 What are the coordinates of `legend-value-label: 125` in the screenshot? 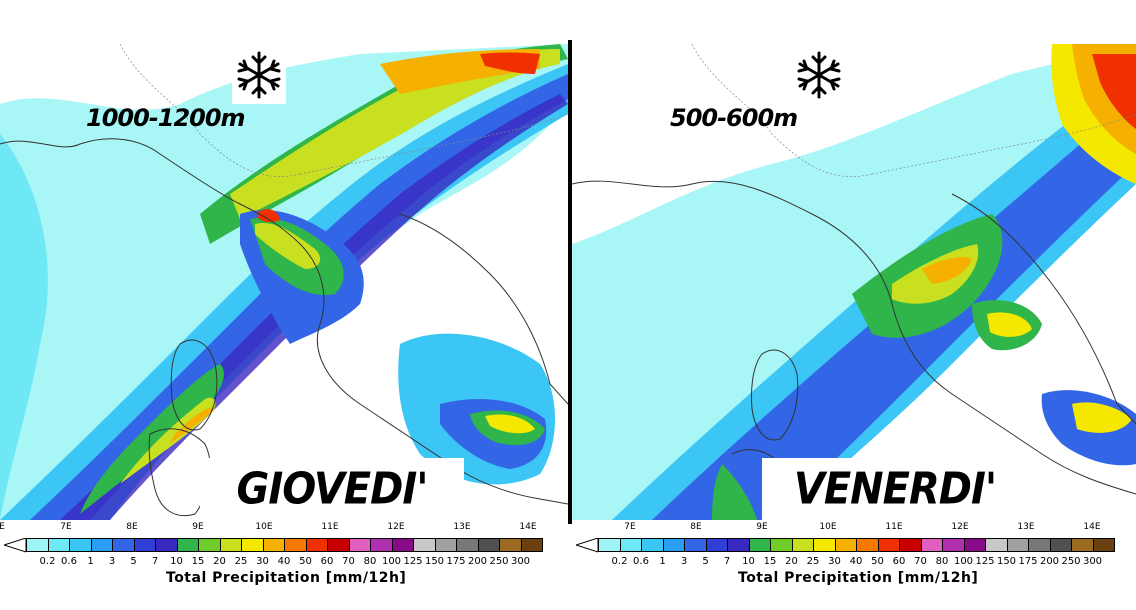 It's located at (985, 561).